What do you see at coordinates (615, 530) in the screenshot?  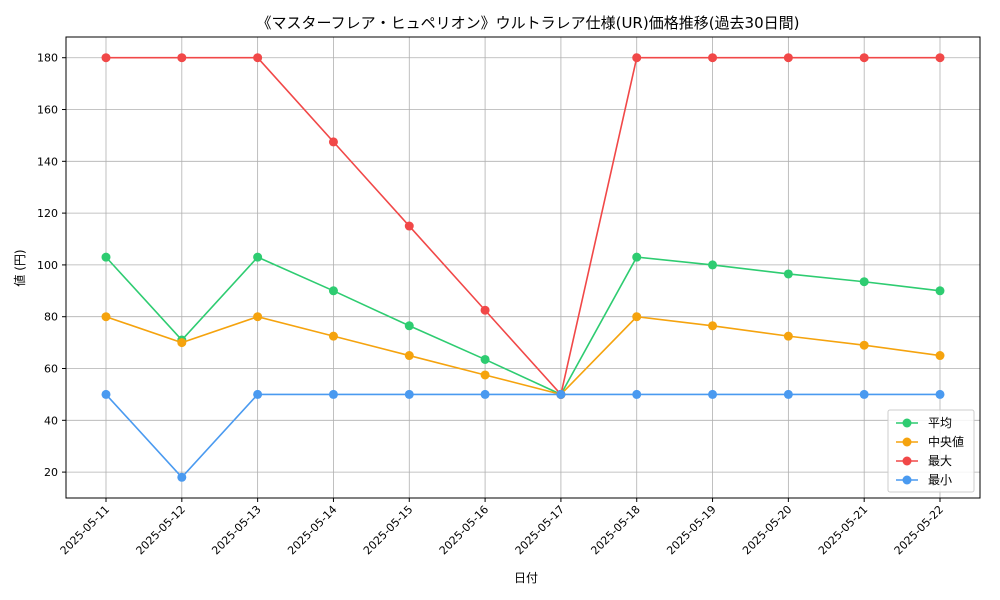 I see `x-tick-label: 2025-05-18` at bounding box center [615, 530].